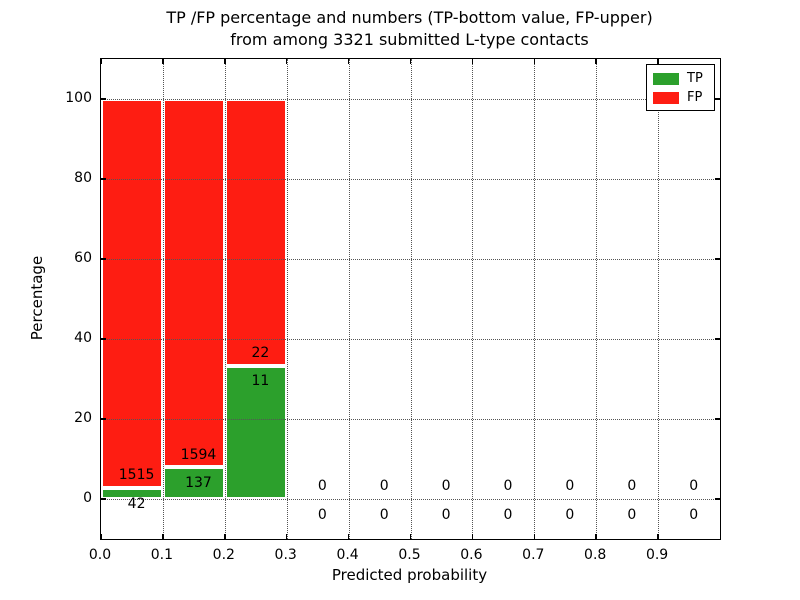  What do you see at coordinates (683, 97) in the screenshot?
I see `legend-entry-fp: FP` at bounding box center [683, 97].